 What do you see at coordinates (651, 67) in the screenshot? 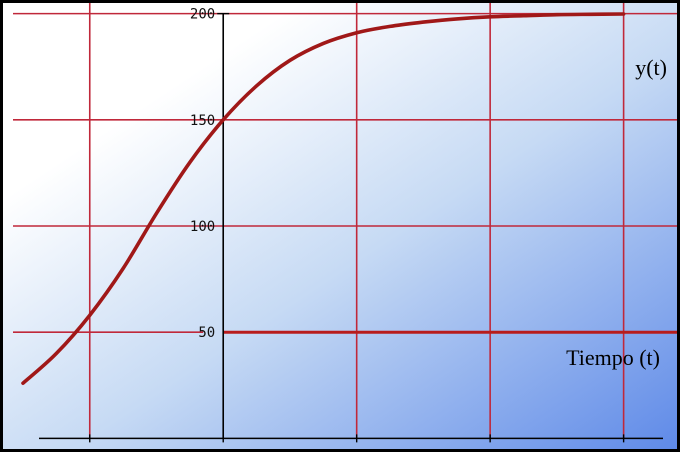
I see `y-axis-title: y(t)` at bounding box center [651, 67].